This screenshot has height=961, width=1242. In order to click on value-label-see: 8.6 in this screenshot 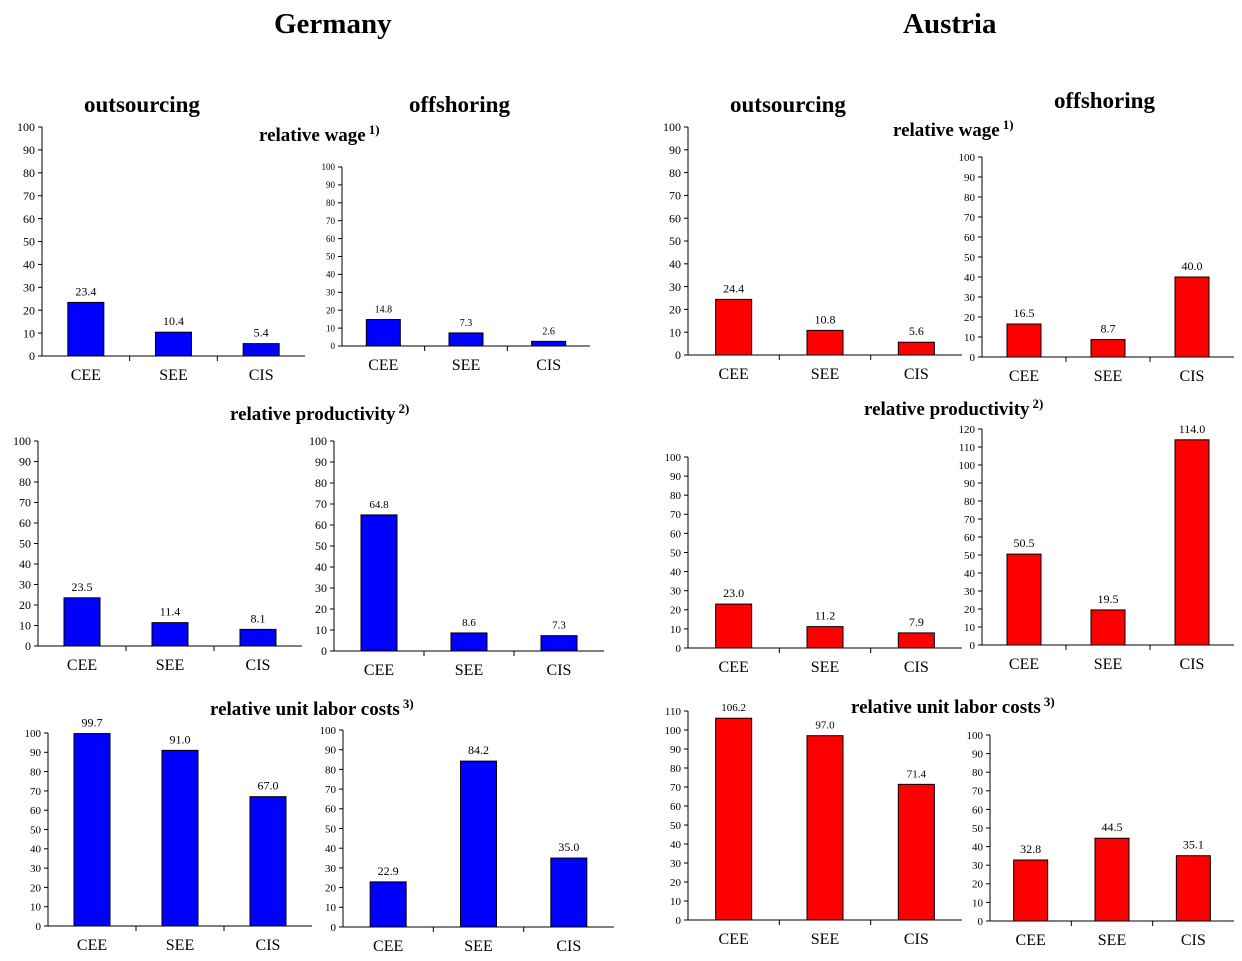, I will do `click(469, 623)`.